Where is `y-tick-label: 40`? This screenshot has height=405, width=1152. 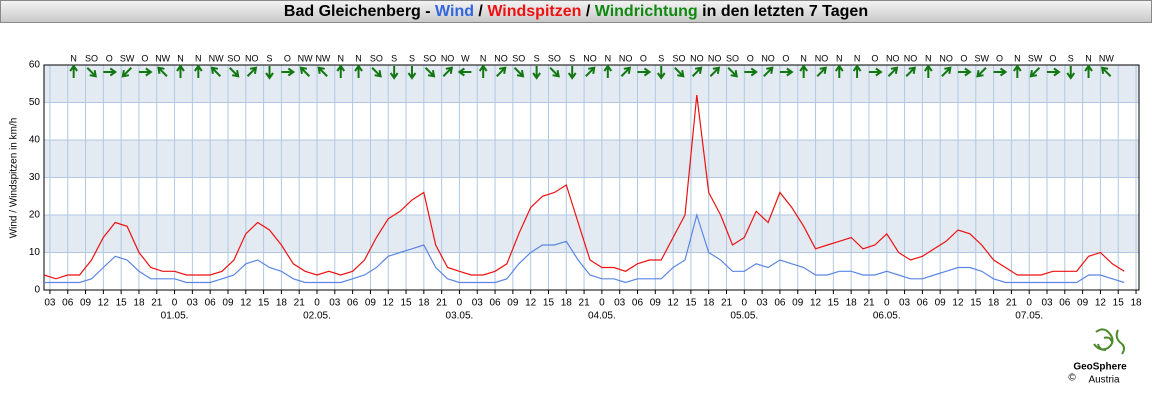
y-tick-label: 40 is located at coordinates (35, 140).